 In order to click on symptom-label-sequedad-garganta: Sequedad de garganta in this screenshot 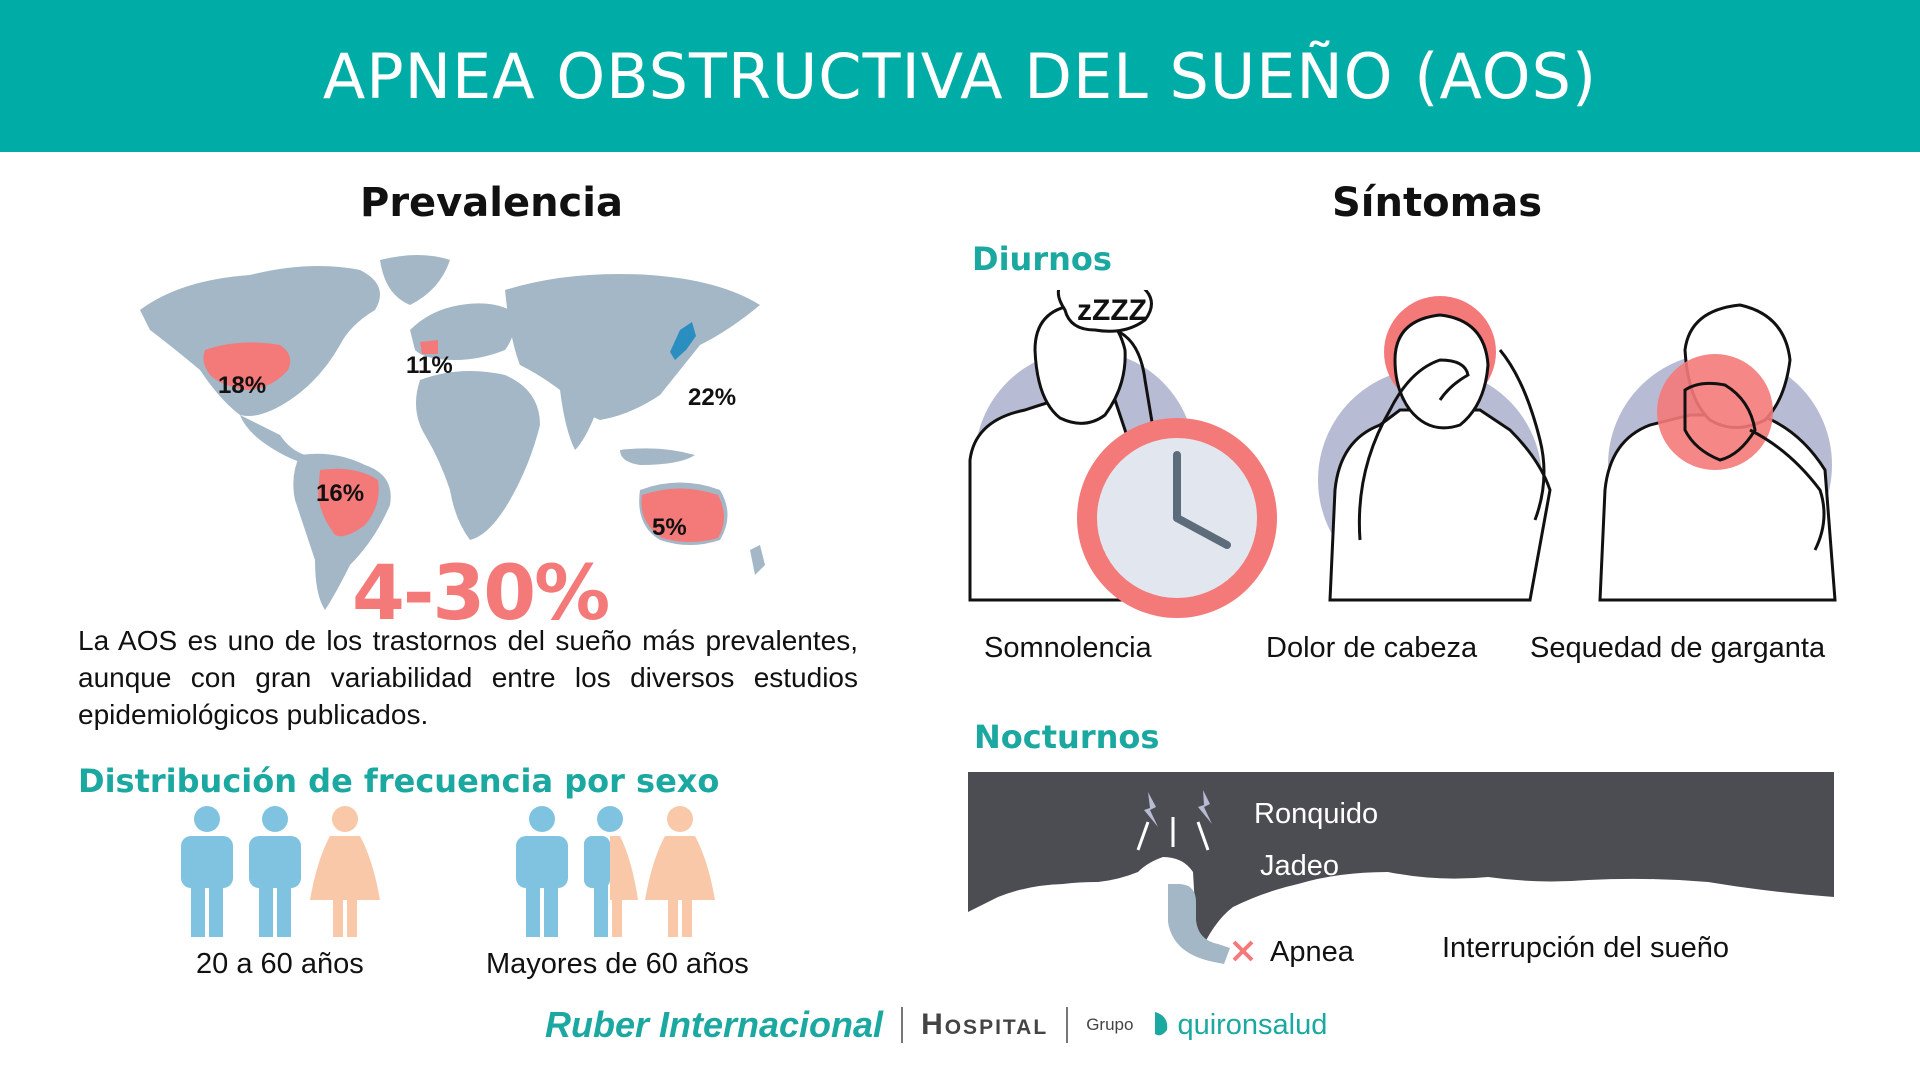, I will do `click(1678, 648)`.